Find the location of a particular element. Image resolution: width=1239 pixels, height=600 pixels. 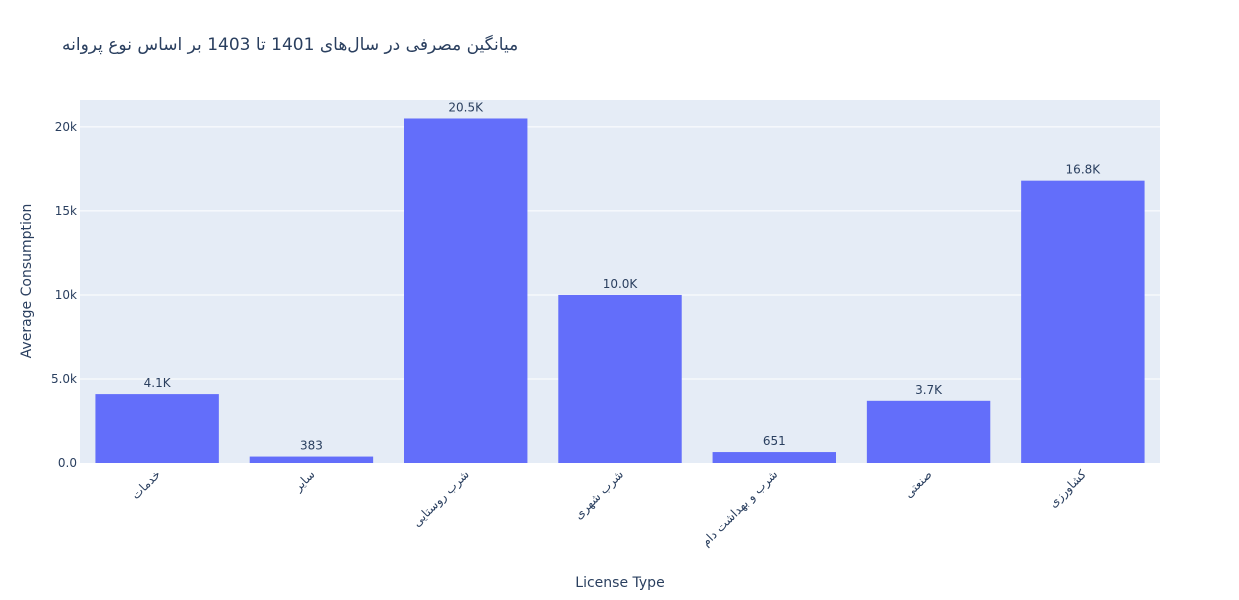

y-tick-label: 0.0 is located at coordinates (67, 463).